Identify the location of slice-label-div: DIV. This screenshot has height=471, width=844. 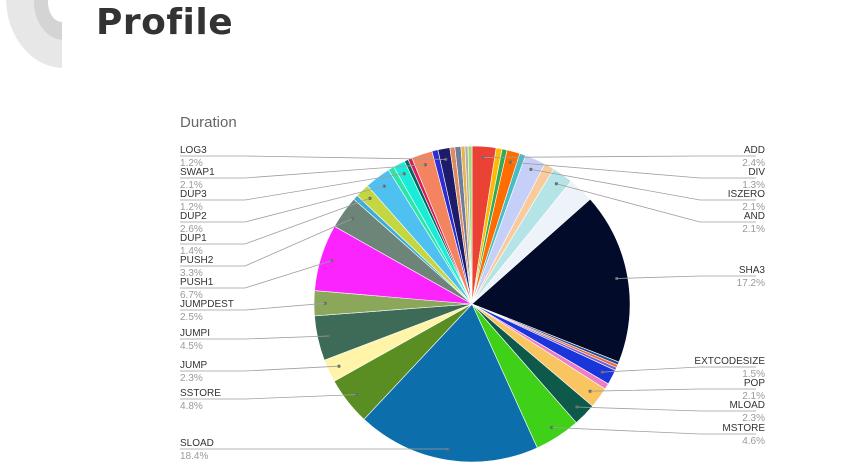
(756, 172).